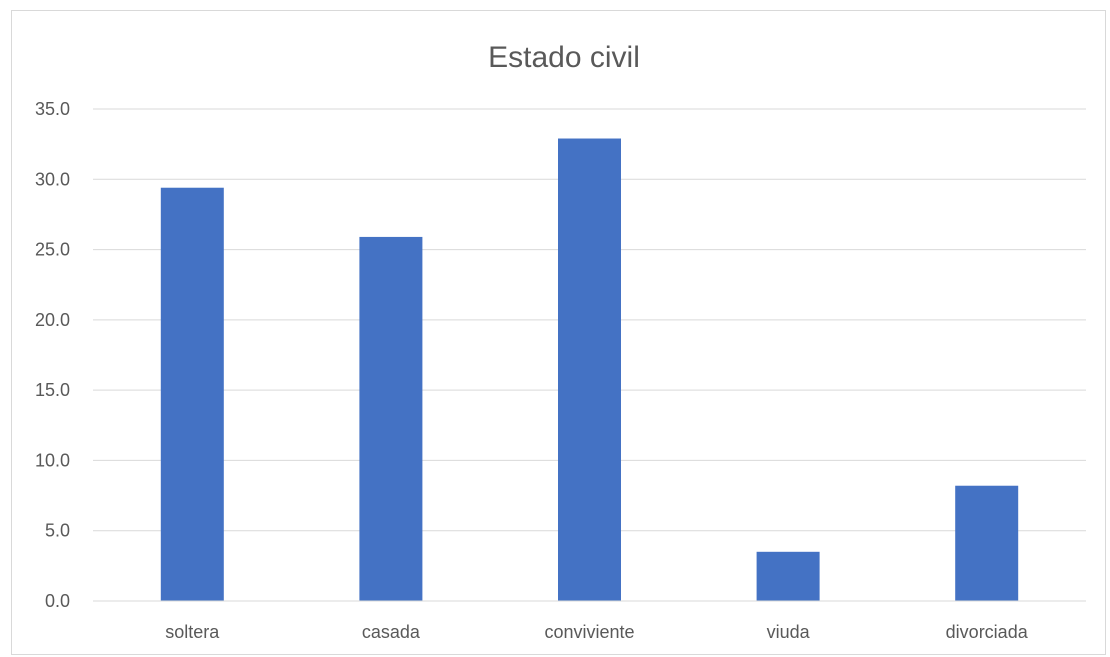 This screenshot has width=1110, height=657. Describe the element at coordinates (391, 632) in the screenshot. I see `x-tick-label-casada: casada` at that location.